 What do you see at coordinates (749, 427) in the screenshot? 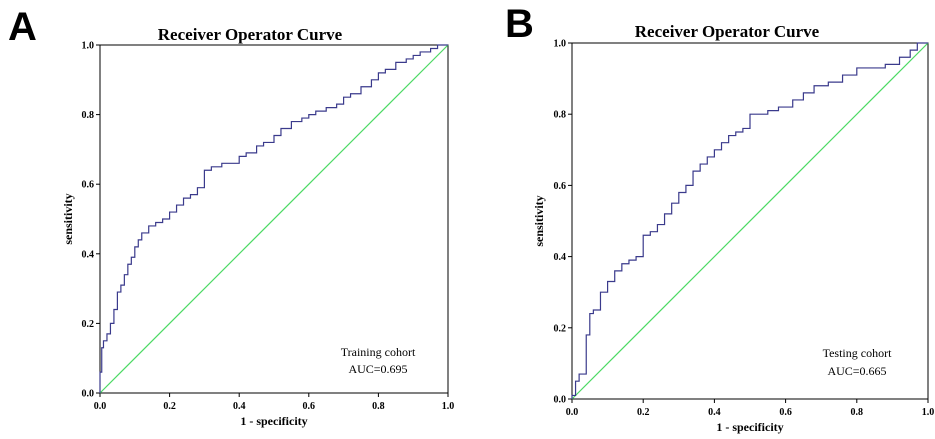
I see `x-axis-label-b: 1 - specificity` at bounding box center [749, 427].